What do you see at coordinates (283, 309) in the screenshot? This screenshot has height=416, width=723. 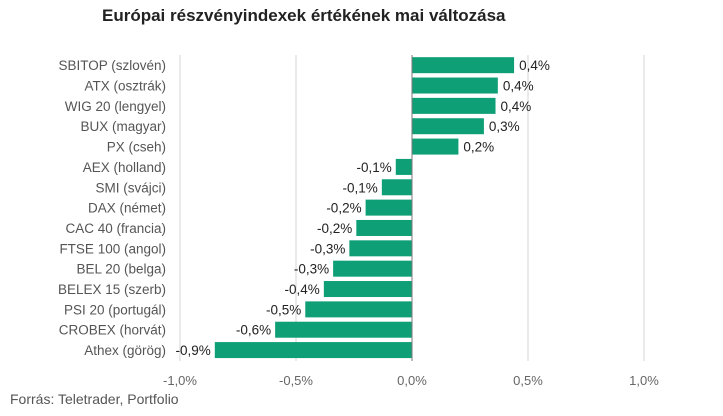 I see `value-label: -0,5%` at bounding box center [283, 309].